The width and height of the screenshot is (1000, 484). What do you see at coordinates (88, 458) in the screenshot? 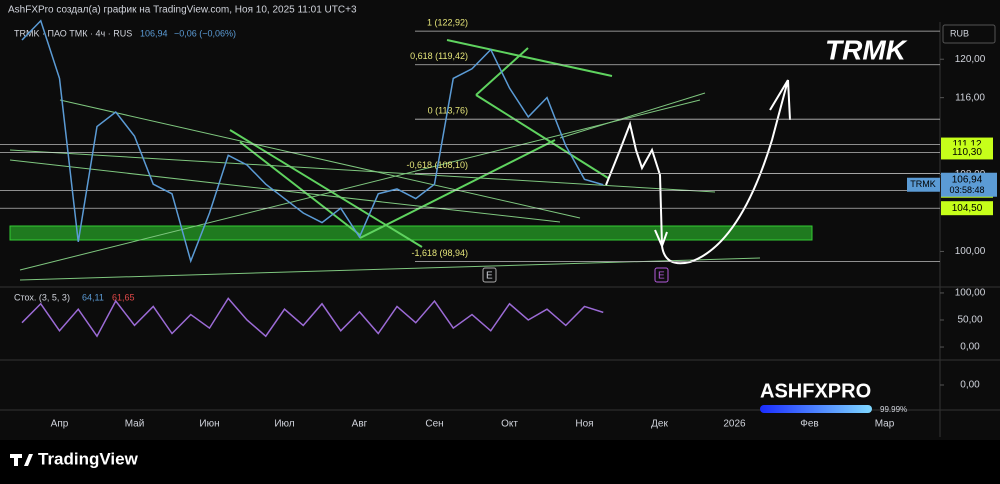
I see `footer: TradingView` at bounding box center [88, 458].